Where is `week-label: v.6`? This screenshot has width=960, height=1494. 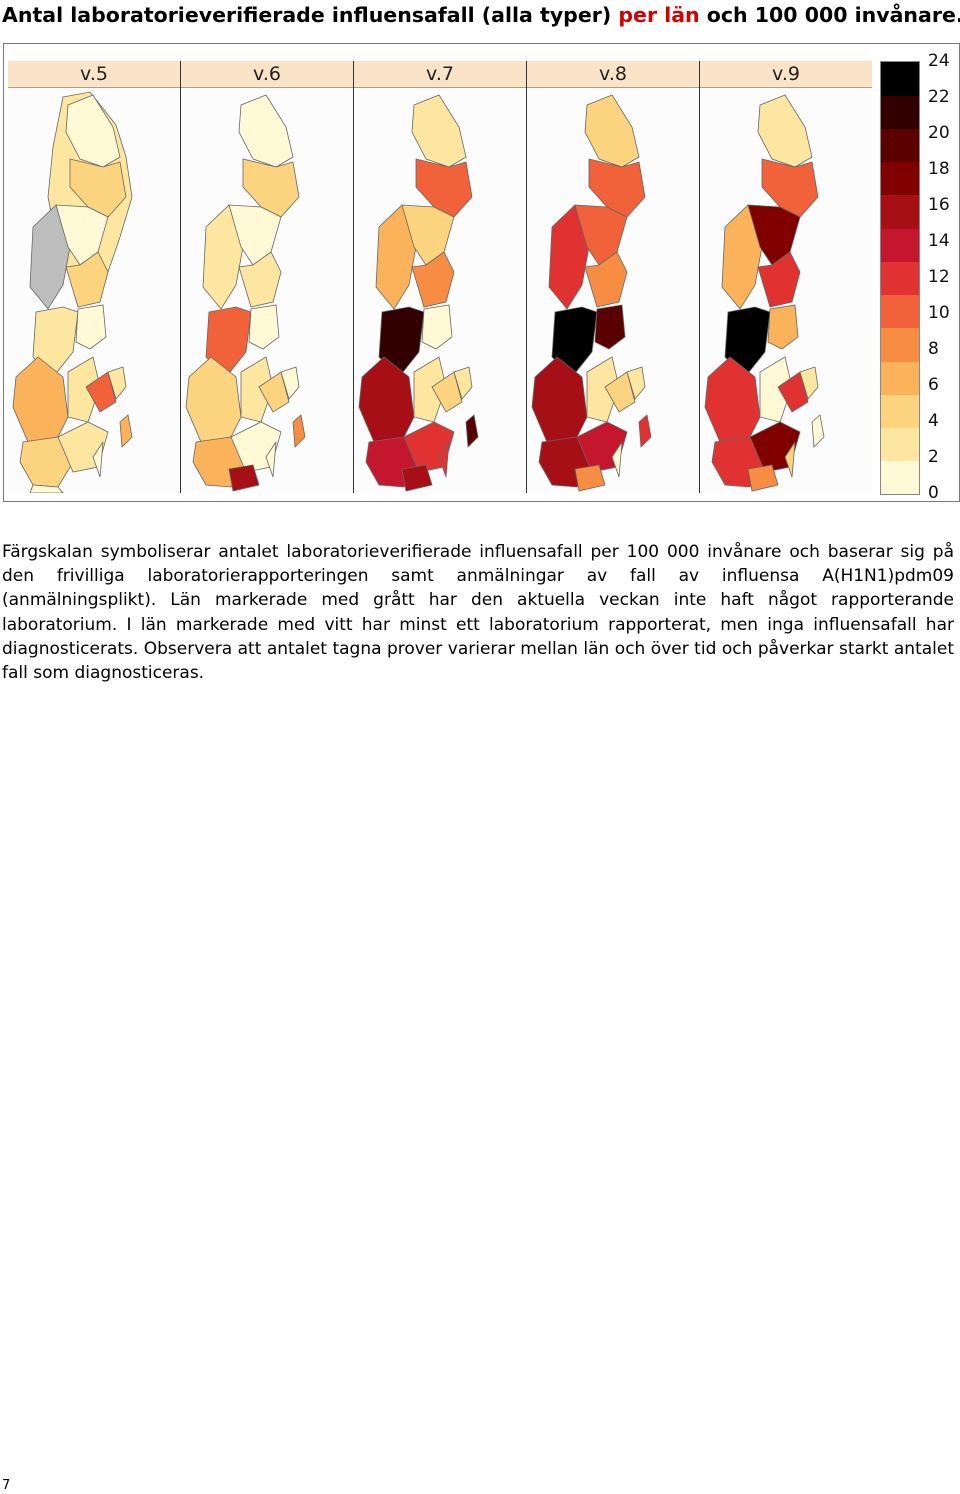
week-label: v.6 is located at coordinates (267, 74).